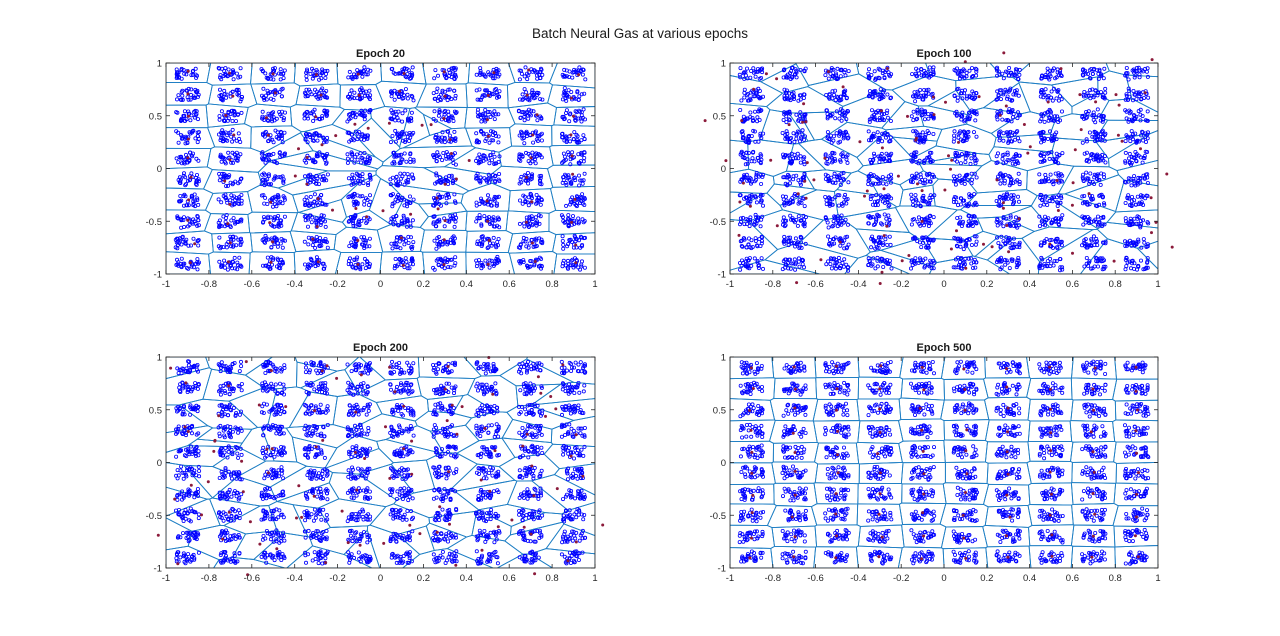 This screenshot has width=1280, height=636. Describe the element at coordinates (307, 184) in the screenshot. I see `prototype-point` at that location.